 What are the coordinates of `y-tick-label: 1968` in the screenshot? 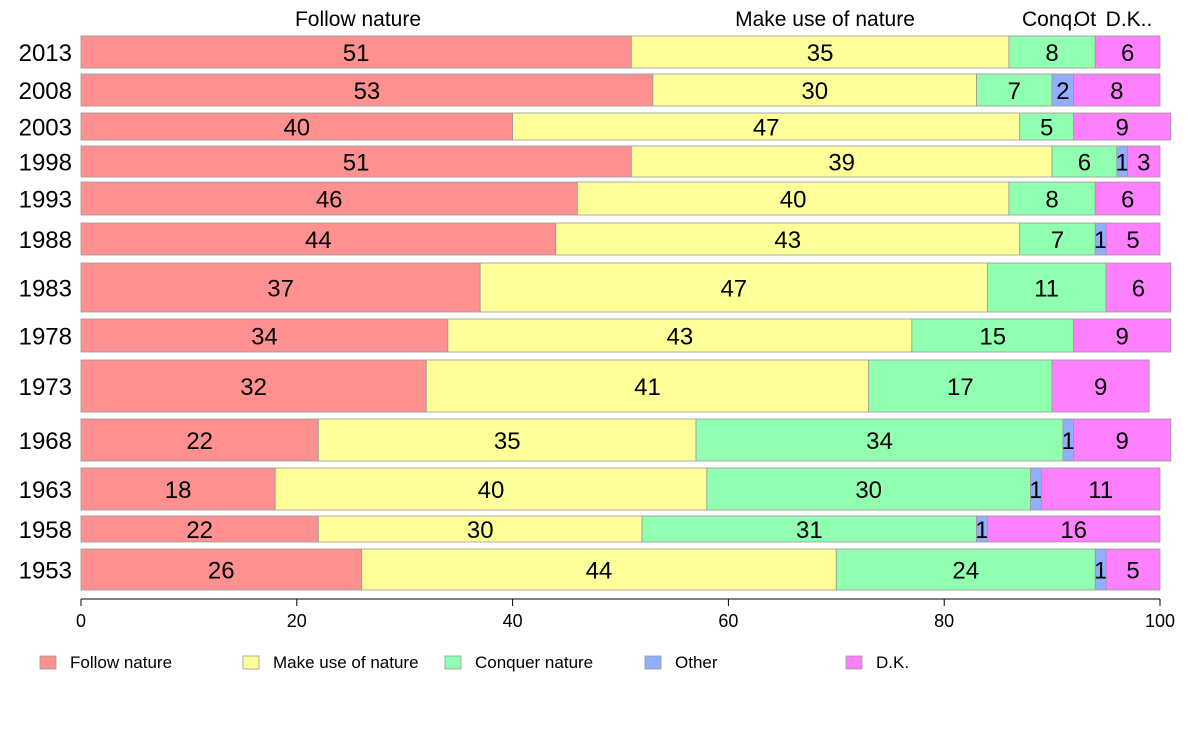 It's located at (45, 441).